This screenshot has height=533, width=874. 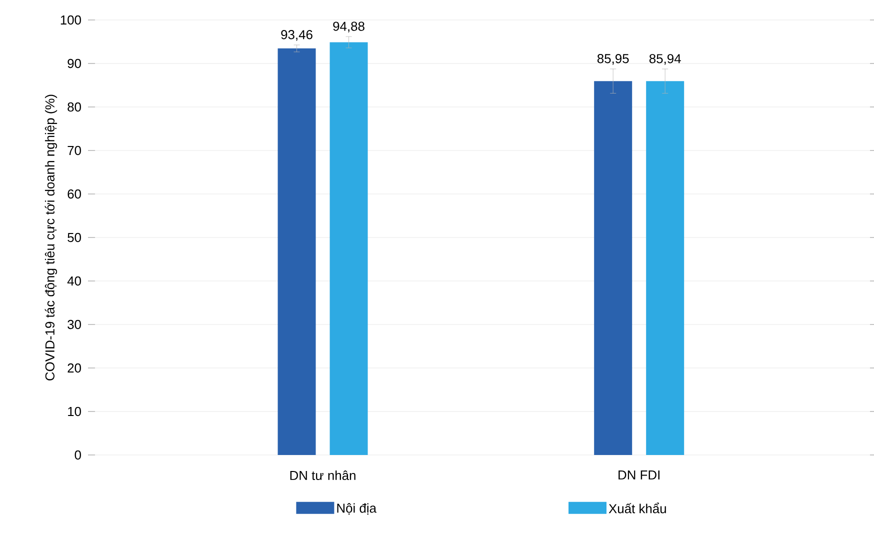 What do you see at coordinates (74, 151) in the screenshot?
I see `y-tick-label: 70` at bounding box center [74, 151].